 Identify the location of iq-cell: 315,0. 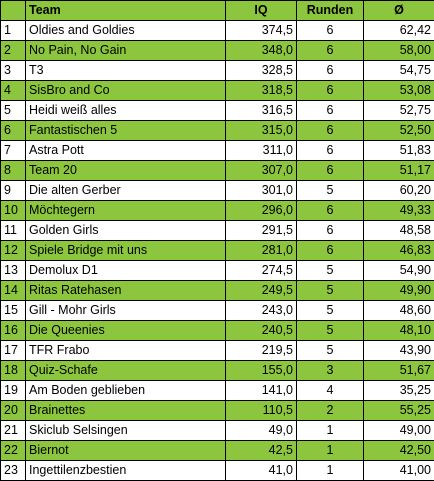
(261, 131).